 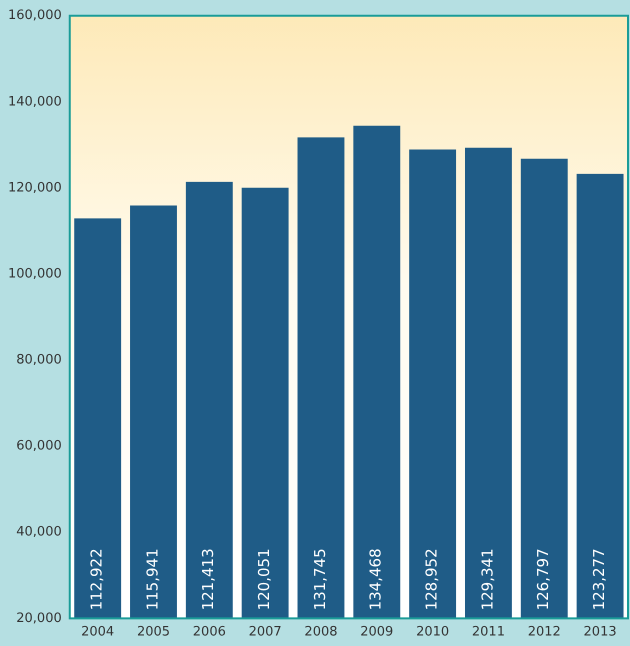 I want to click on data-label: 134,468, so click(x=375, y=579).